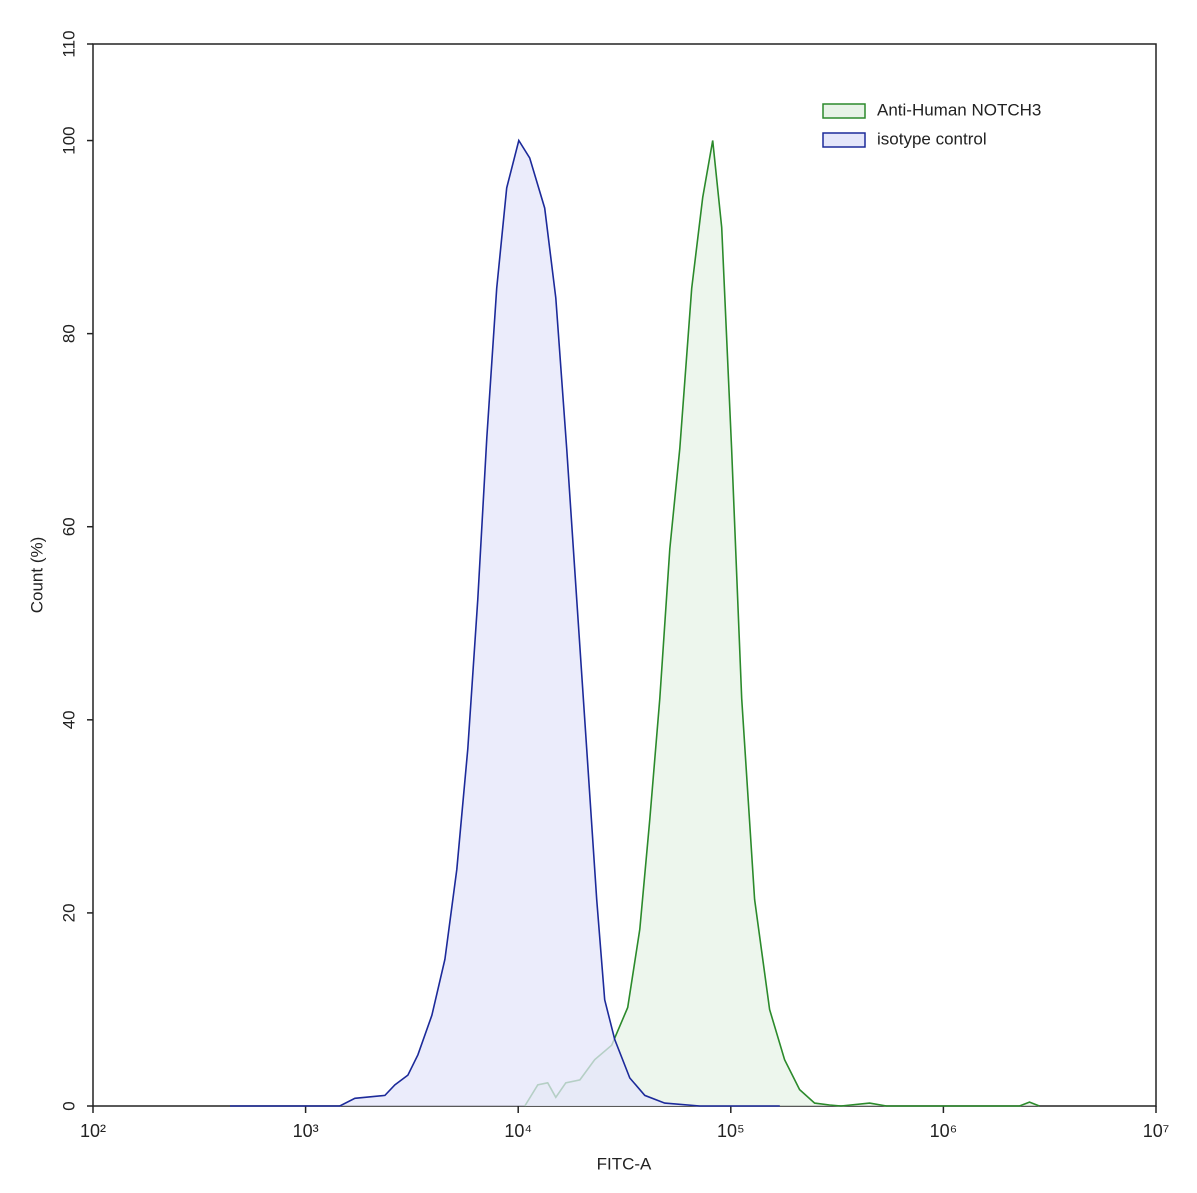 This screenshot has height=1193, width=1197. Describe the element at coordinates (730, 1131) in the screenshot. I see `x-tick-label: 10⁵` at that location.